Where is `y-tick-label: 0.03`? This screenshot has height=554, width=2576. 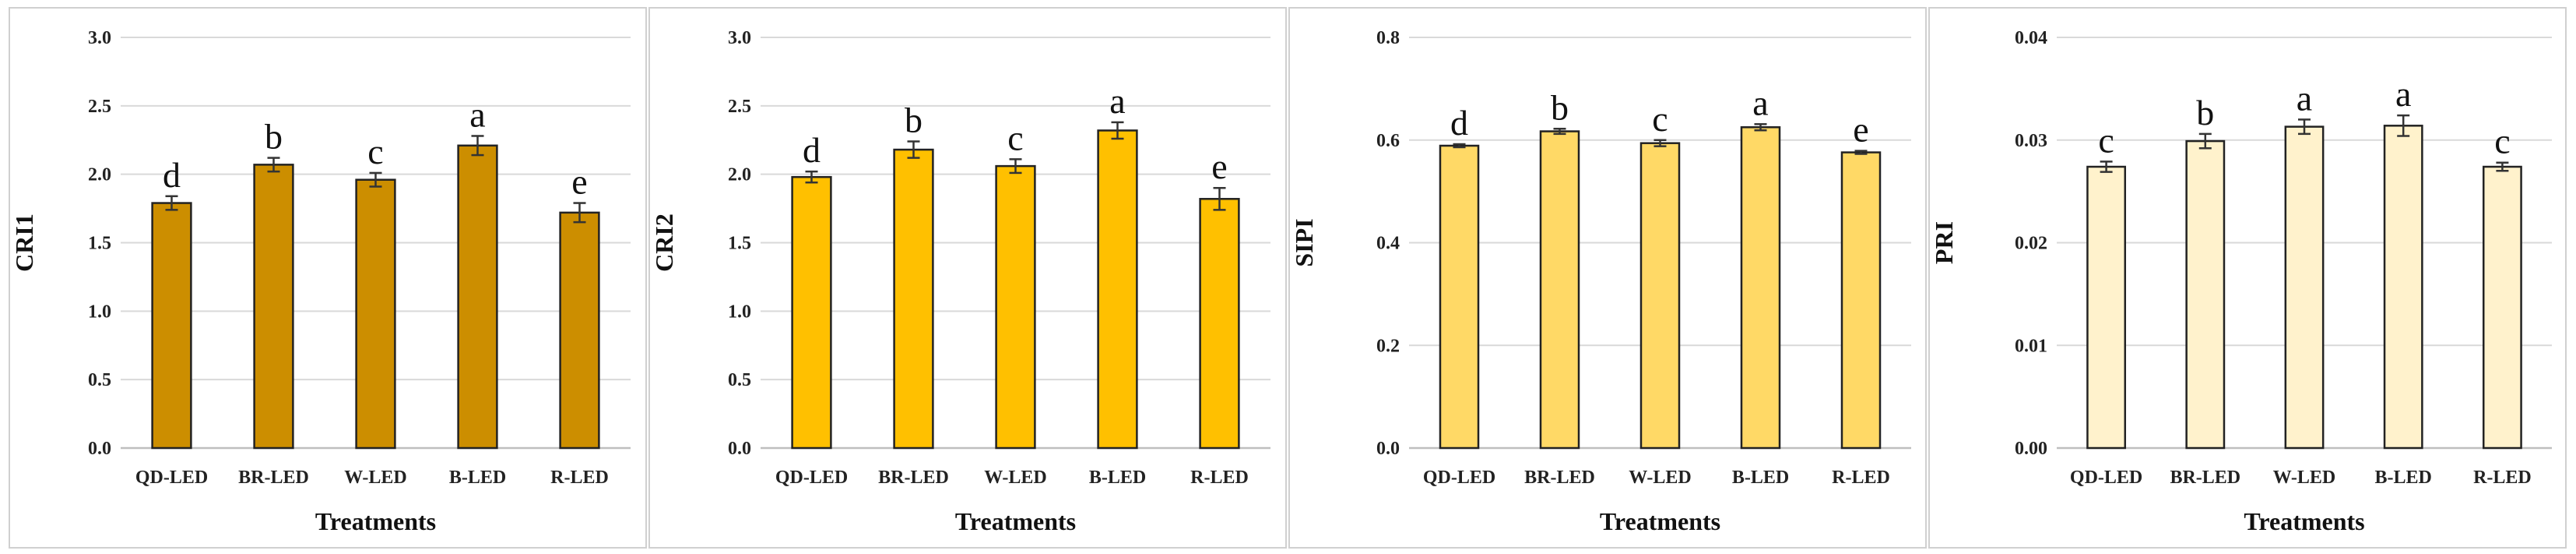 y-tick-label: 0.03 is located at coordinates (2031, 141).